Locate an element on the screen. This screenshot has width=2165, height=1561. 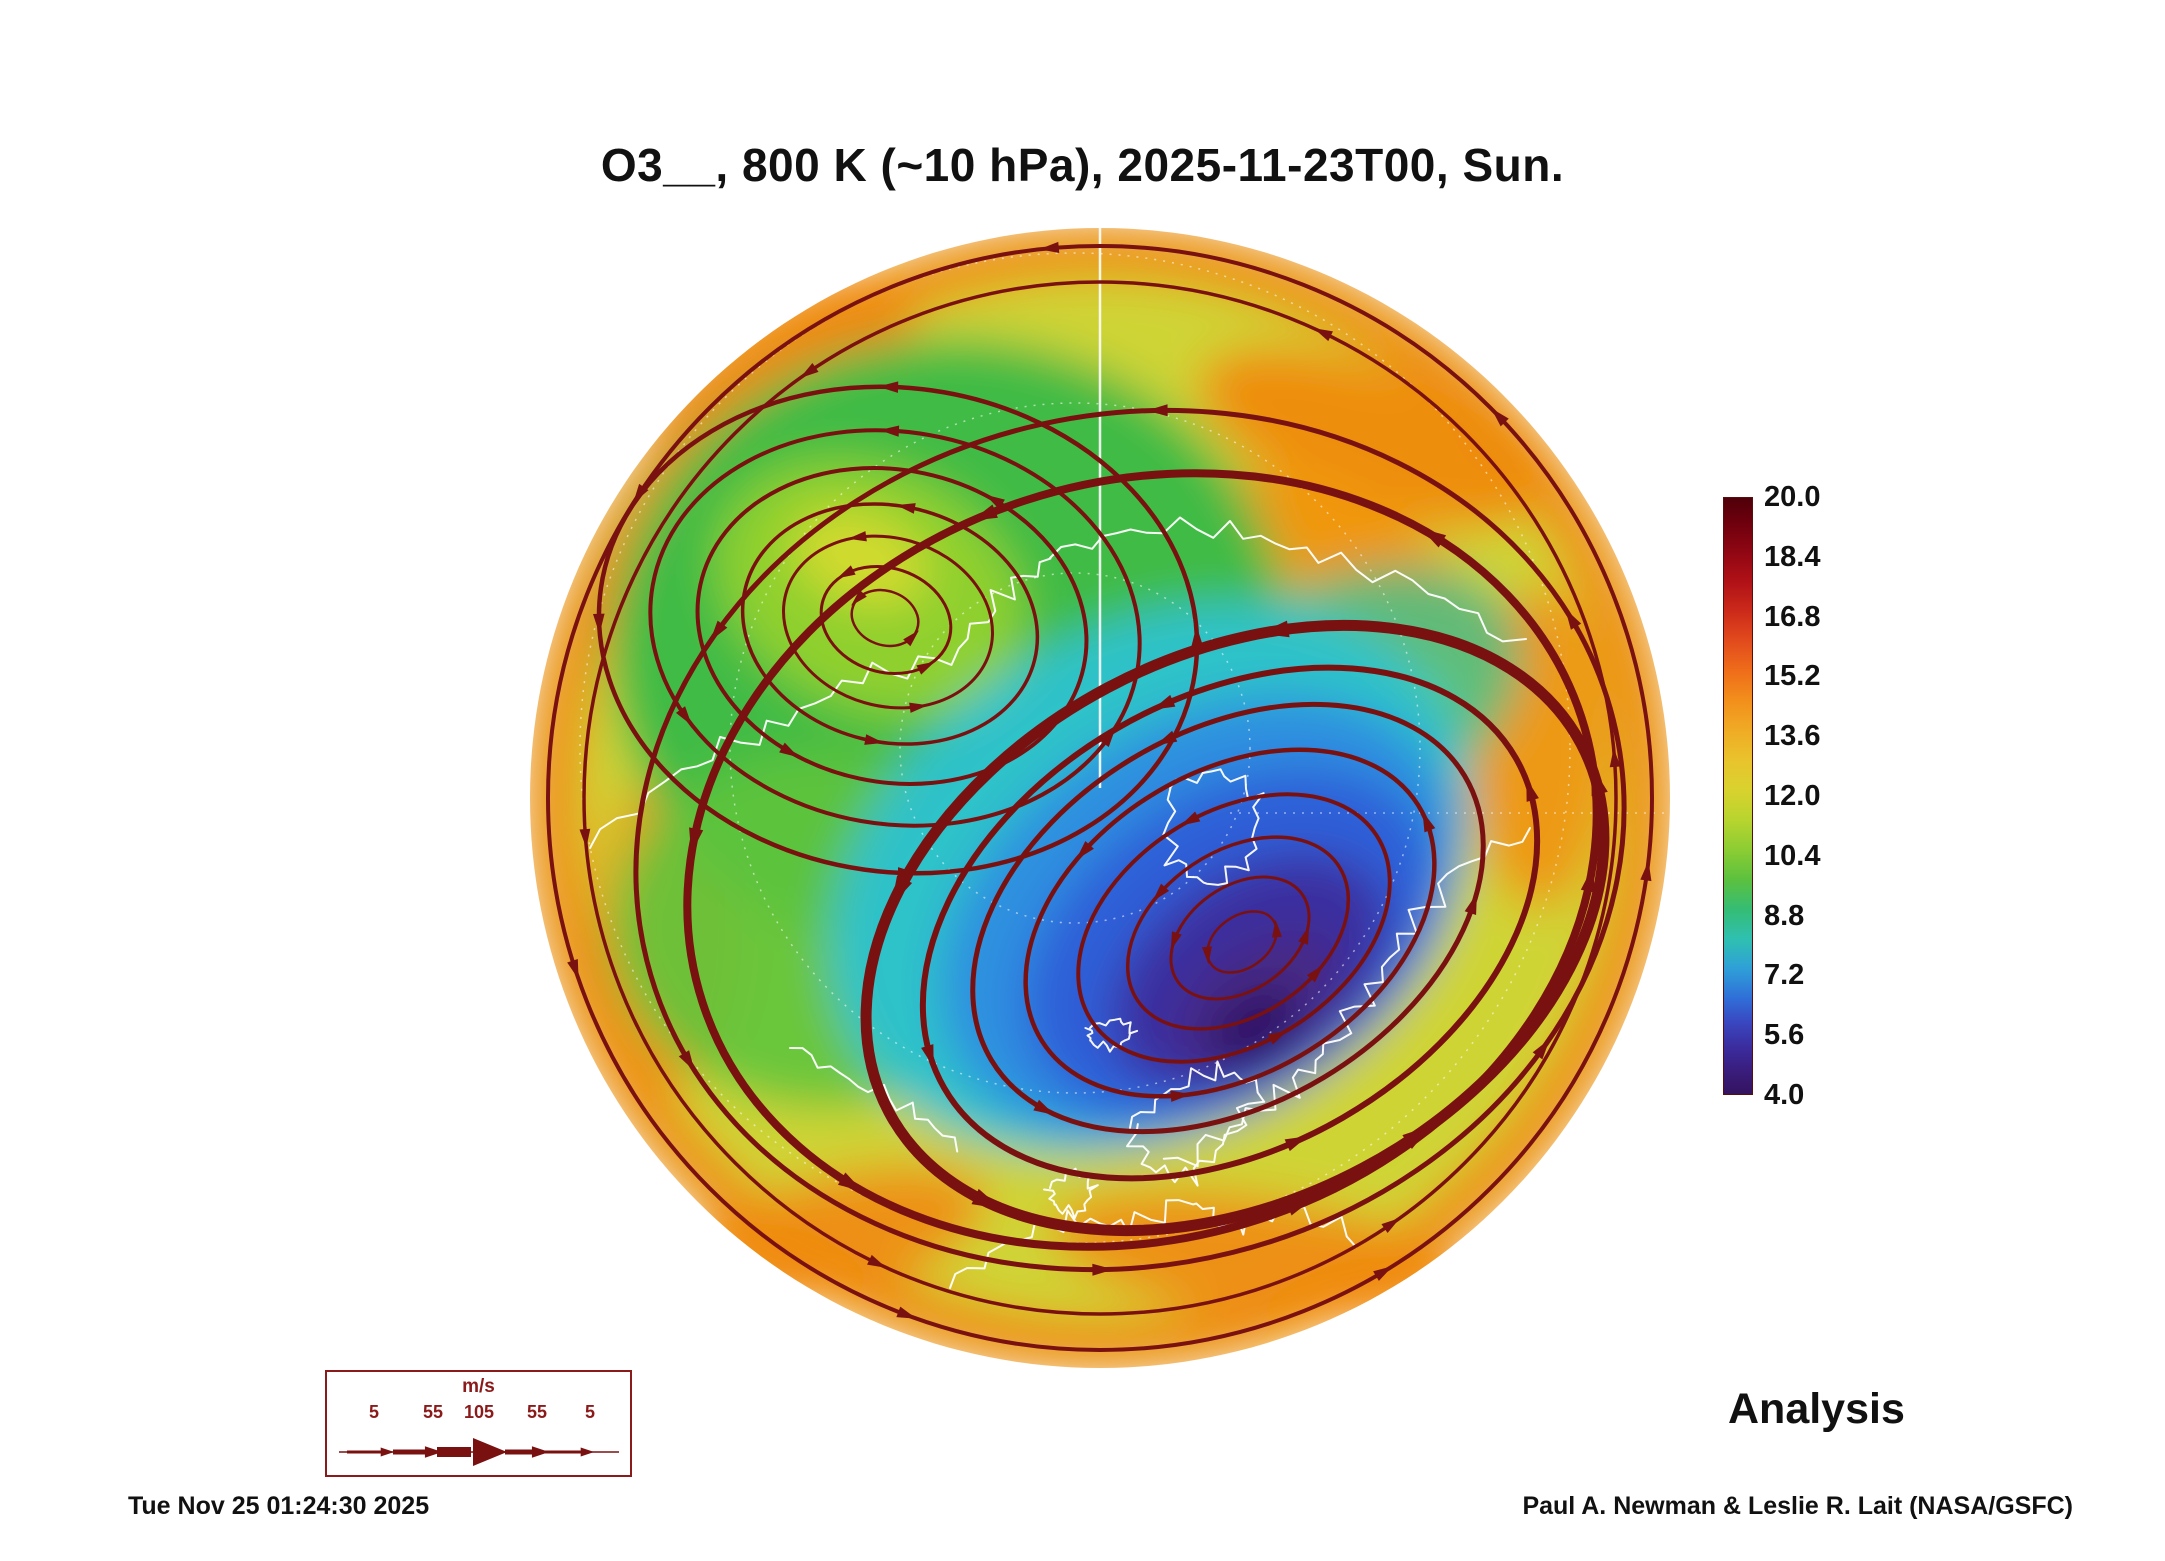
wind-speed-legend: m/s 5 55 105 55 5 is located at coordinates (478, 1423).